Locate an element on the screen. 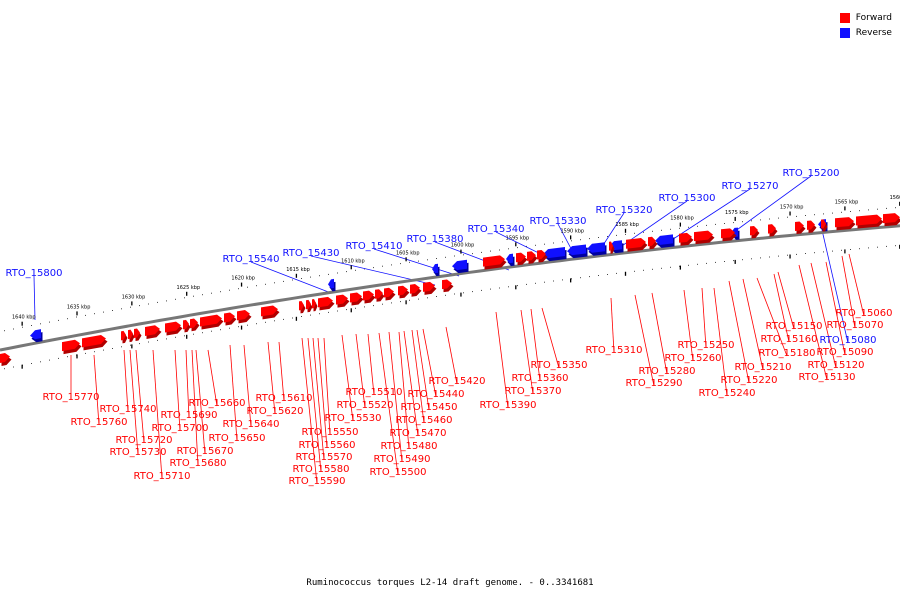 The image size is (900, 600). tick-label: 1630 kbp is located at coordinates (134, 297).